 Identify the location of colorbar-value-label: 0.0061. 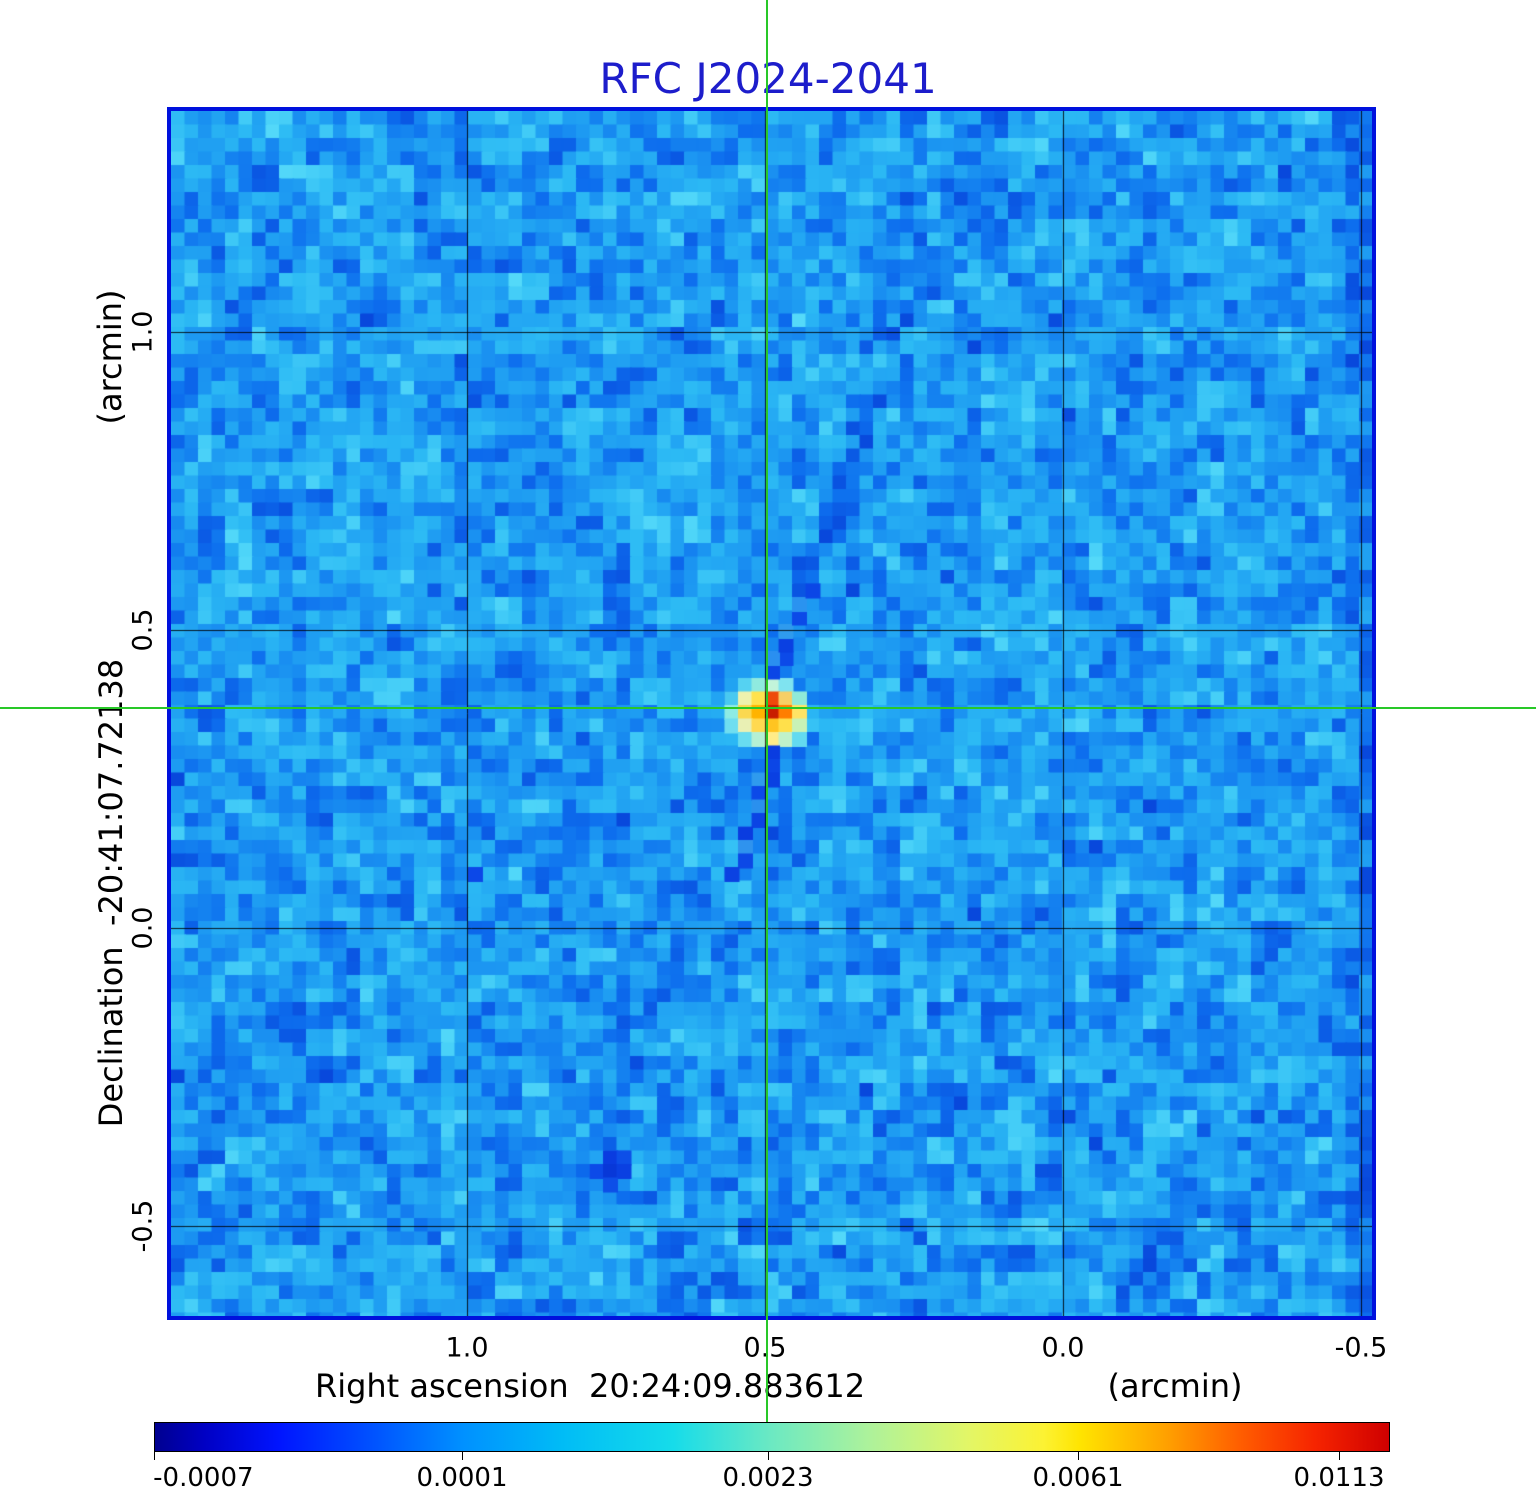
(1078, 1478).